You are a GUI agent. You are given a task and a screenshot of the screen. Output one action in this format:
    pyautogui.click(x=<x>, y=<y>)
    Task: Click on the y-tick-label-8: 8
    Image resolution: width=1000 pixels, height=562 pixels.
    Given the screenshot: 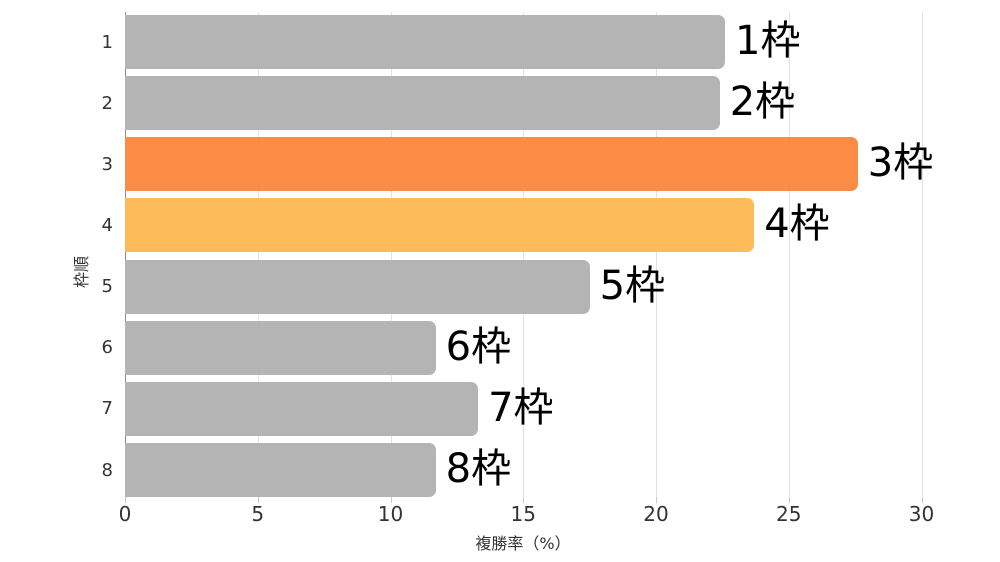 What is the action you would take?
    pyautogui.click(x=107, y=470)
    